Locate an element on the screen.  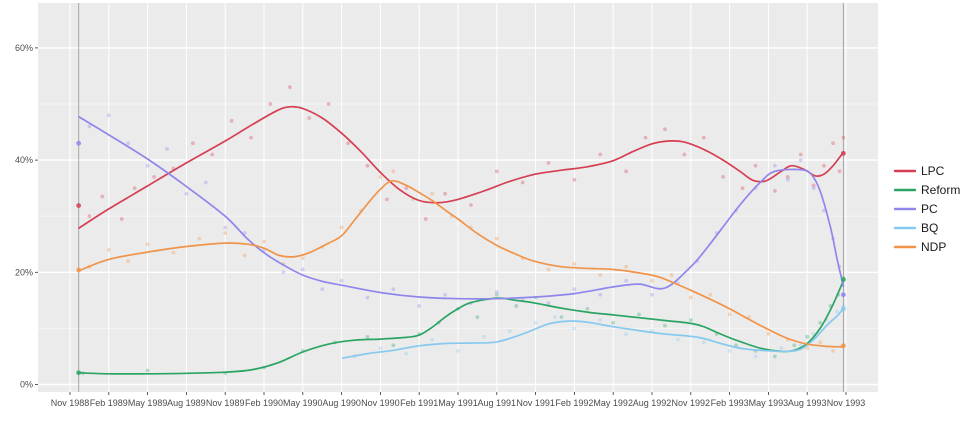
x-tick-label: Aug 1989 is located at coordinates (186, 403).